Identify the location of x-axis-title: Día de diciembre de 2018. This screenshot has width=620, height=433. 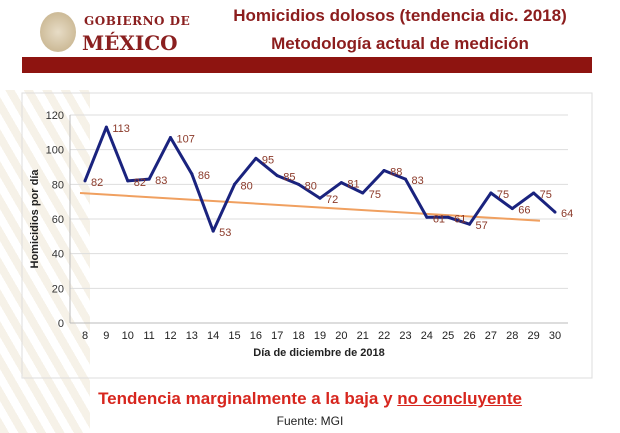
(318, 353).